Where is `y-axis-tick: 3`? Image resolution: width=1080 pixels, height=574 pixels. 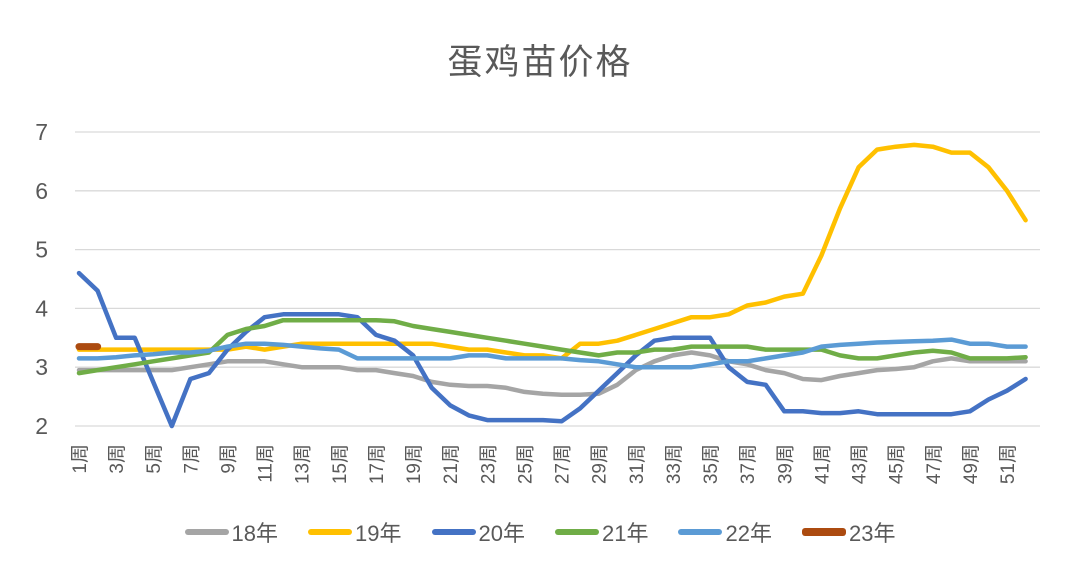 y-axis-tick: 3 is located at coordinates (41, 367).